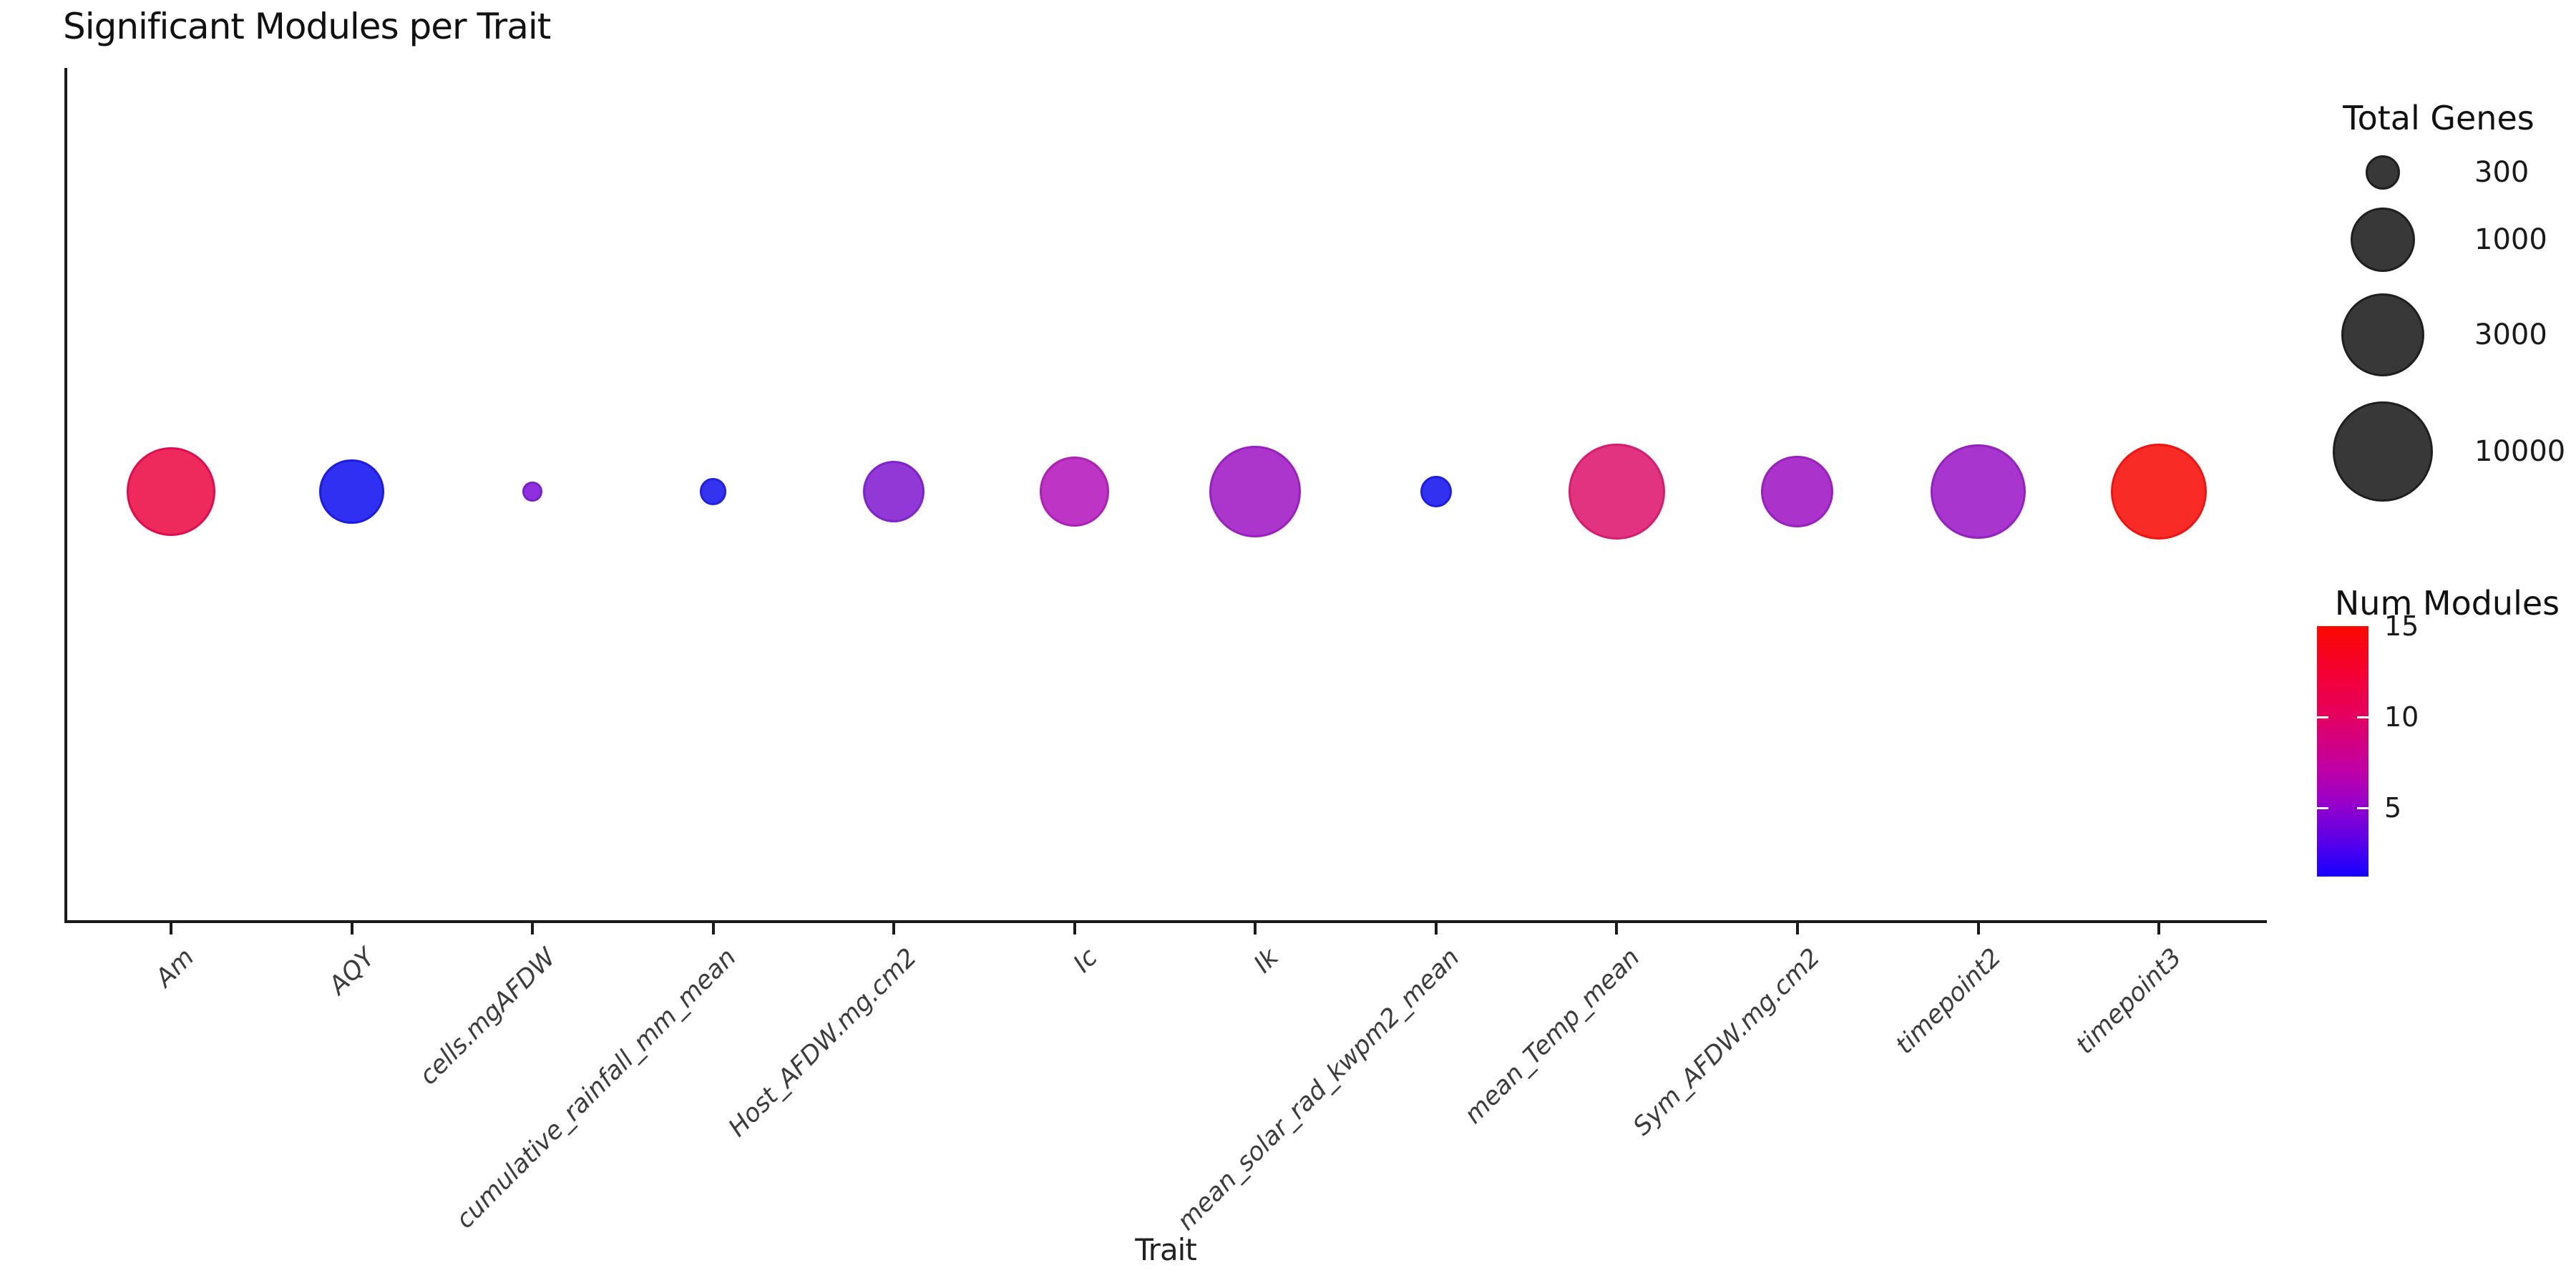 The width and height of the screenshot is (2576, 1288). What do you see at coordinates (1727, 1042) in the screenshot?
I see `x-tick-label: Sym_AFDW.mg.cm2` at bounding box center [1727, 1042].